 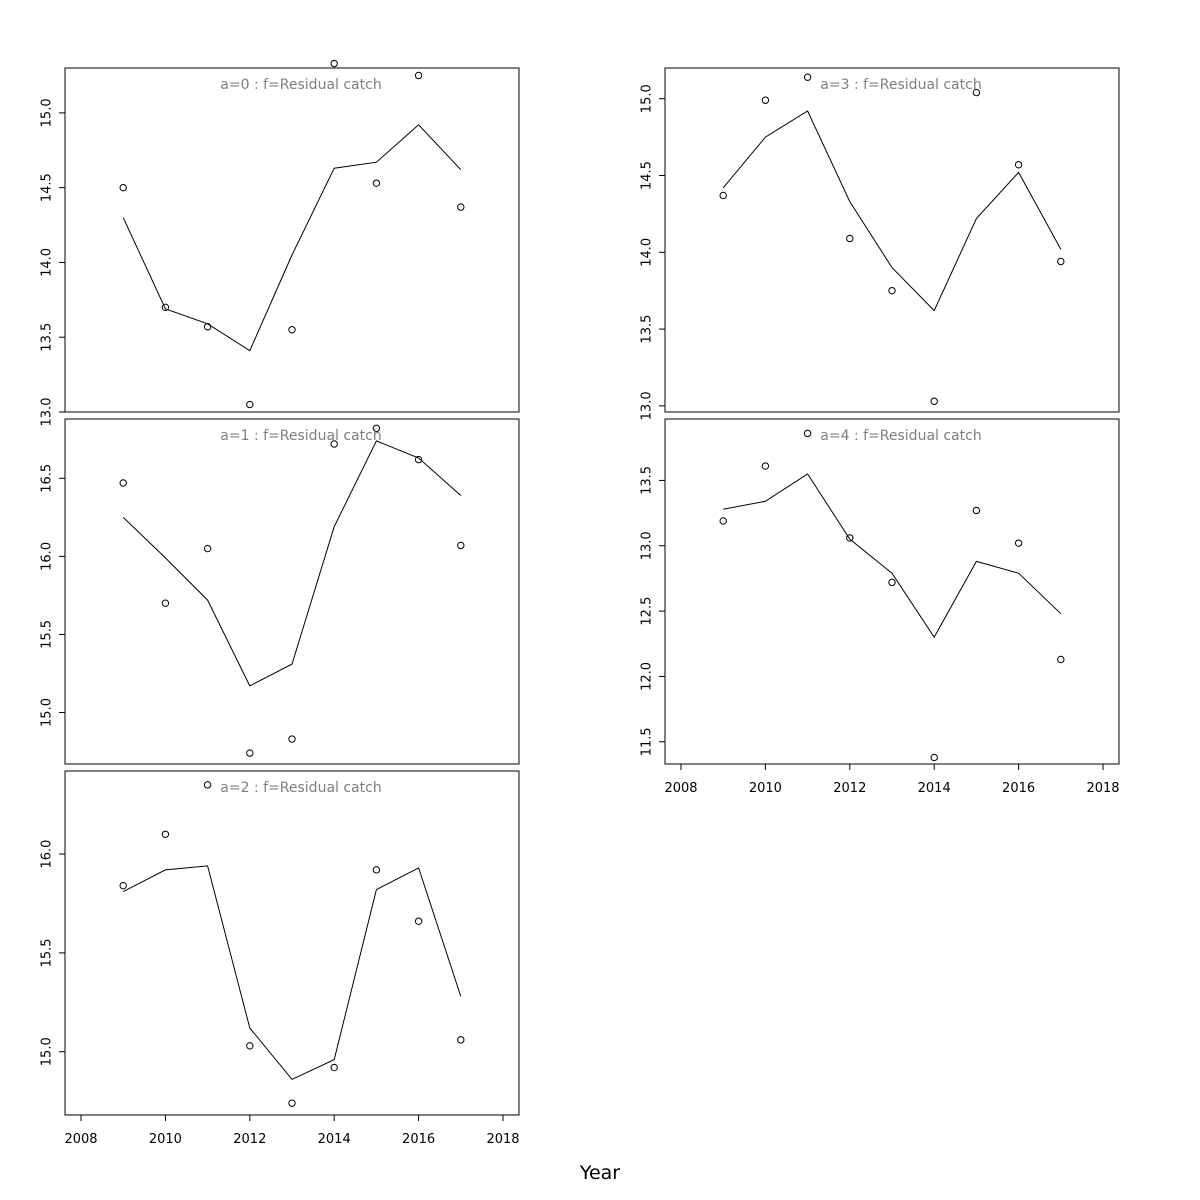 What do you see at coordinates (680, 788) in the screenshot?
I see `x-tick-label: 2008` at bounding box center [680, 788].